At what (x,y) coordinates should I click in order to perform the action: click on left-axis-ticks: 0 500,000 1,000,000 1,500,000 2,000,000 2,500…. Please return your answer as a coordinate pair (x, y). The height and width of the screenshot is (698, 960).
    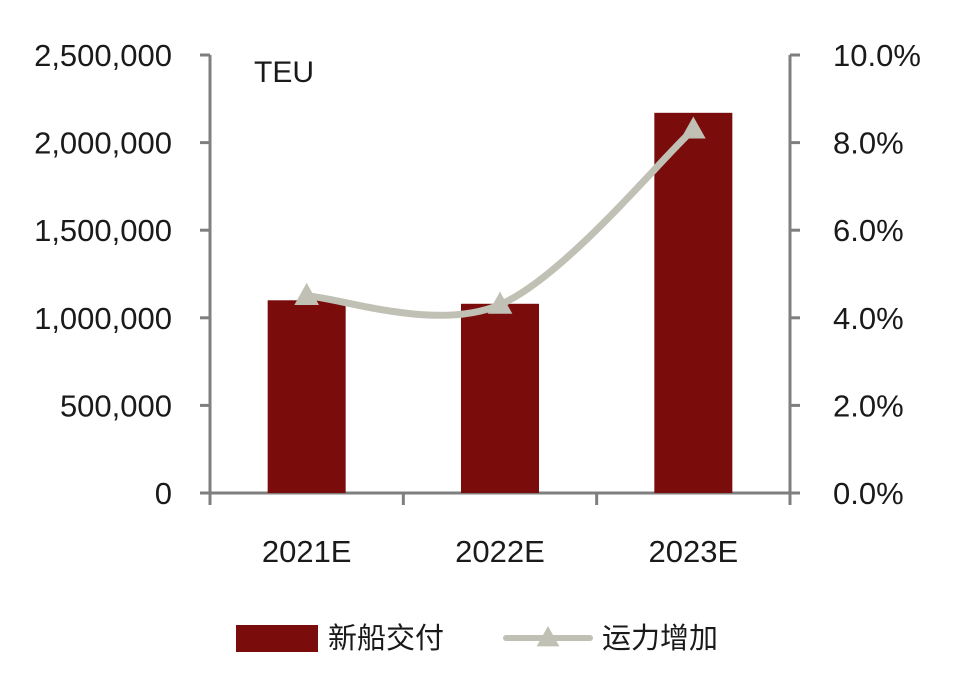
    Looking at the image, I should click on (122, 274).